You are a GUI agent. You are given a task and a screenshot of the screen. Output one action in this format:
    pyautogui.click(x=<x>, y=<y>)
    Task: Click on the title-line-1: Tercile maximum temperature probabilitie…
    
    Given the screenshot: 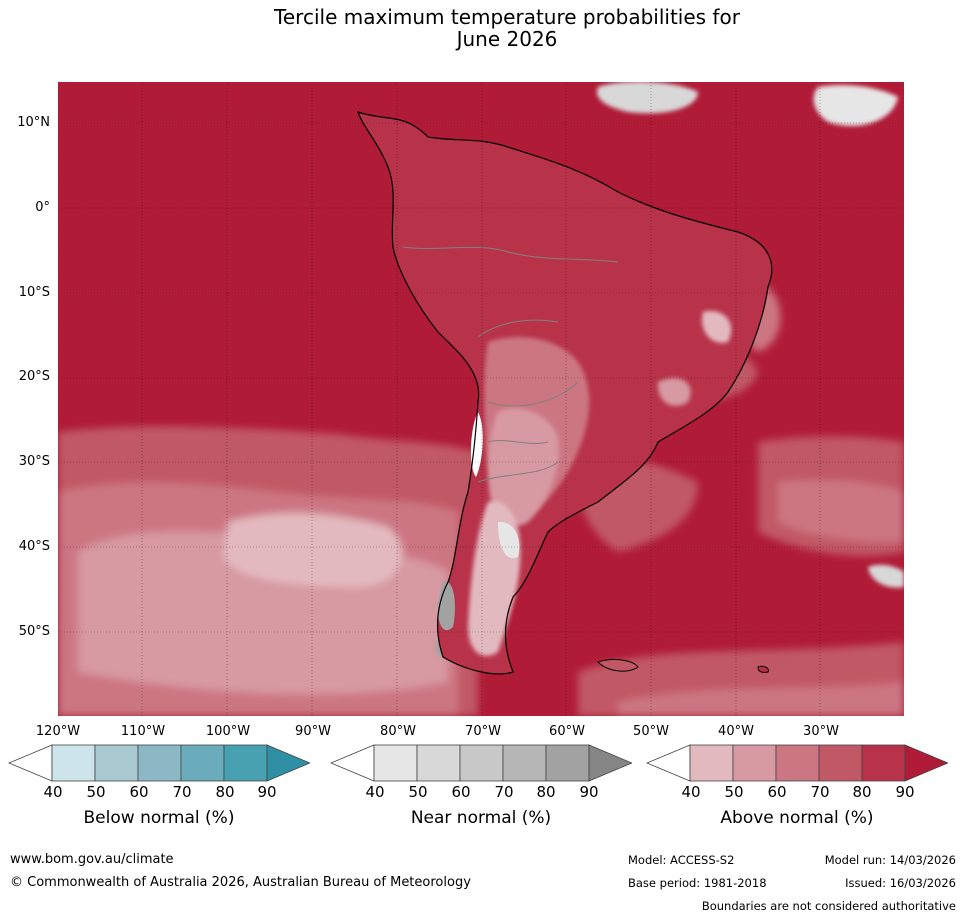 What is the action you would take?
    pyautogui.click(x=507, y=17)
    